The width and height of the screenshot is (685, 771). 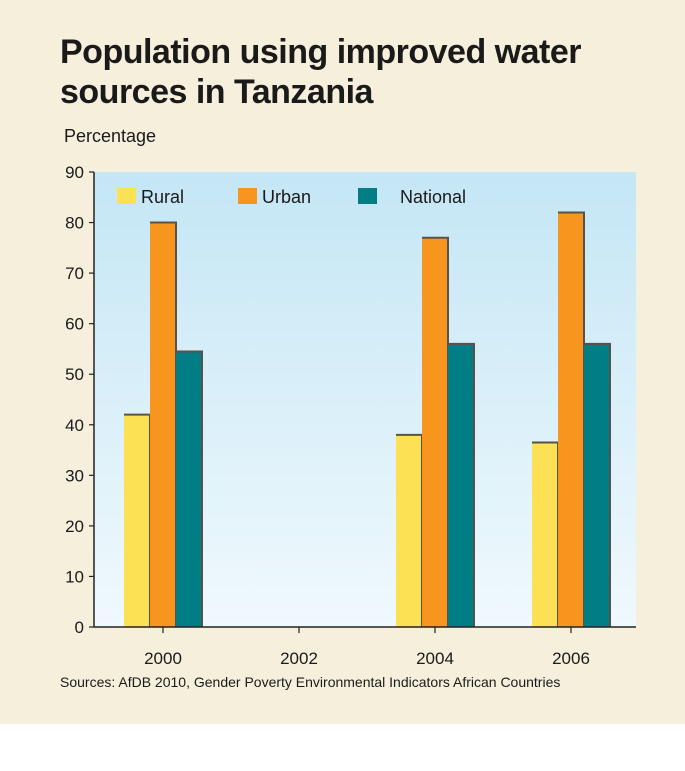 I want to click on legend: Rural Urban National, so click(x=291, y=197).